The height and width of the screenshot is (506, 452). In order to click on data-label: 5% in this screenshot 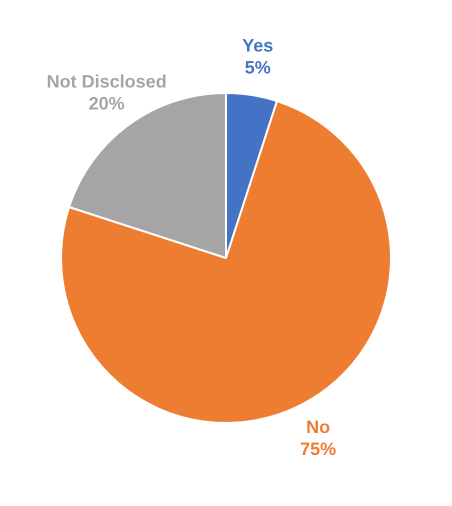, I will do `click(257, 67)`.